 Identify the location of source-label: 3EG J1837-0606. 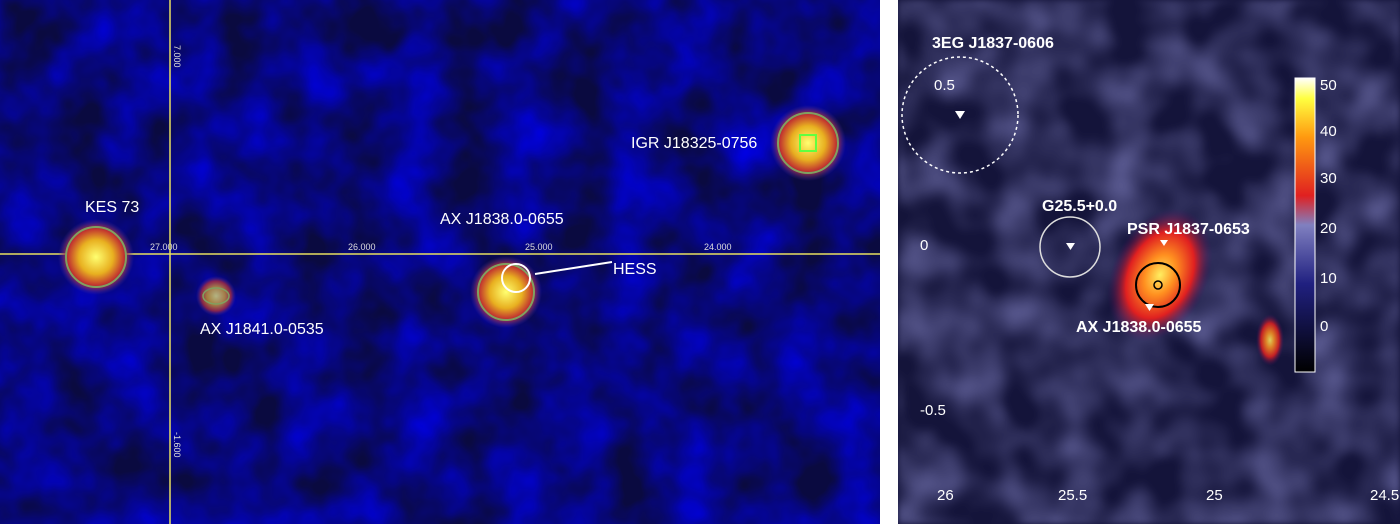
(993, 43).